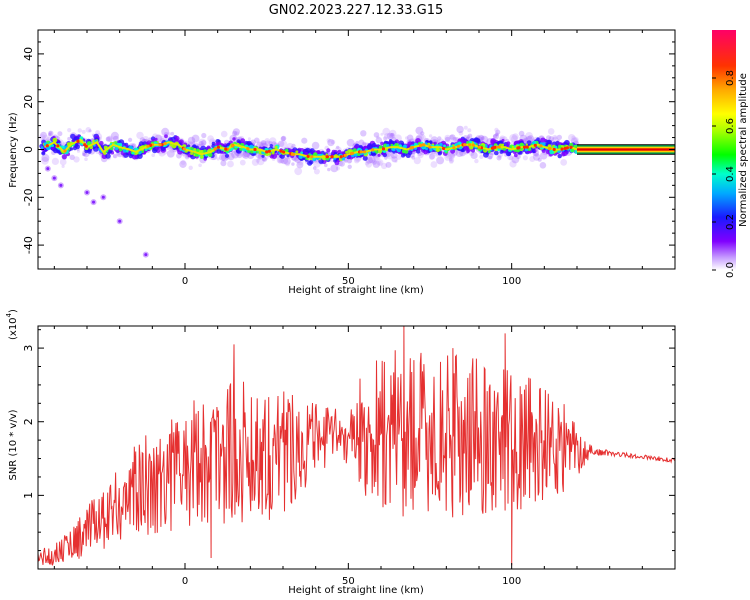  Describe the element at coordinates (12, 324) in the screenshot. I see `svg-text: (x104)` at that location.